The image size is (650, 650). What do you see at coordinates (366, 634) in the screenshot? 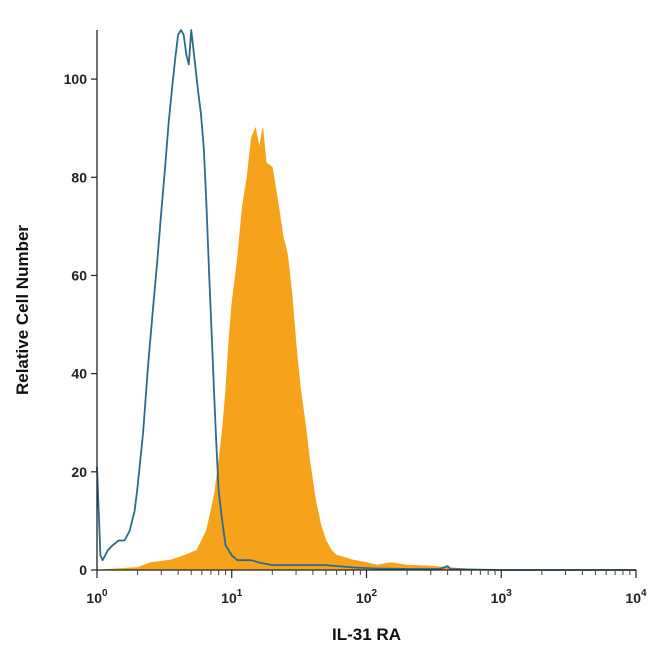
I see `x-axis-title: IL-31 RA` at bounding box center [366, 634].